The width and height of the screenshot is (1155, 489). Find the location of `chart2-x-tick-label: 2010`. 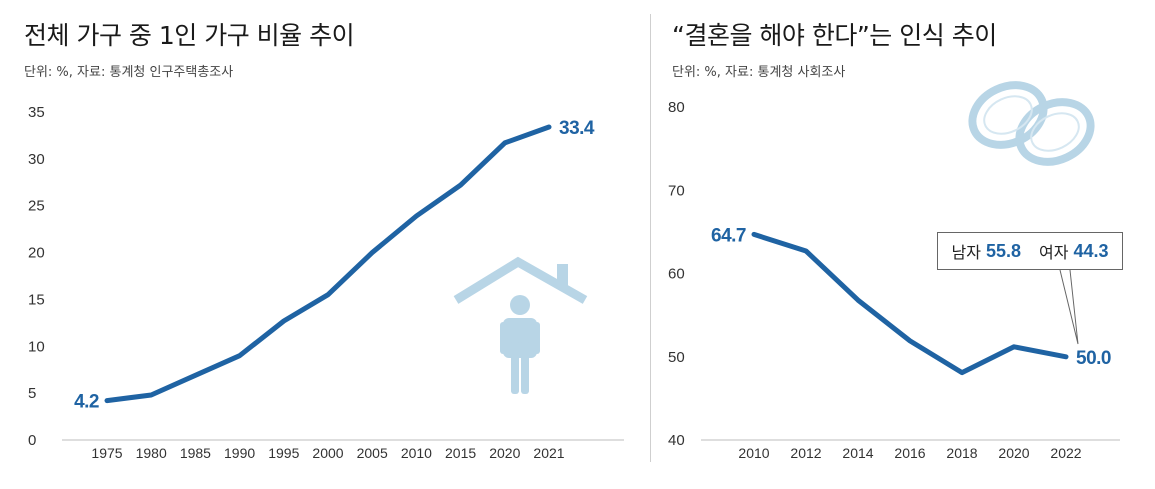

chart2-x-tick-label: 2010 is located at coordinates (753, 453).